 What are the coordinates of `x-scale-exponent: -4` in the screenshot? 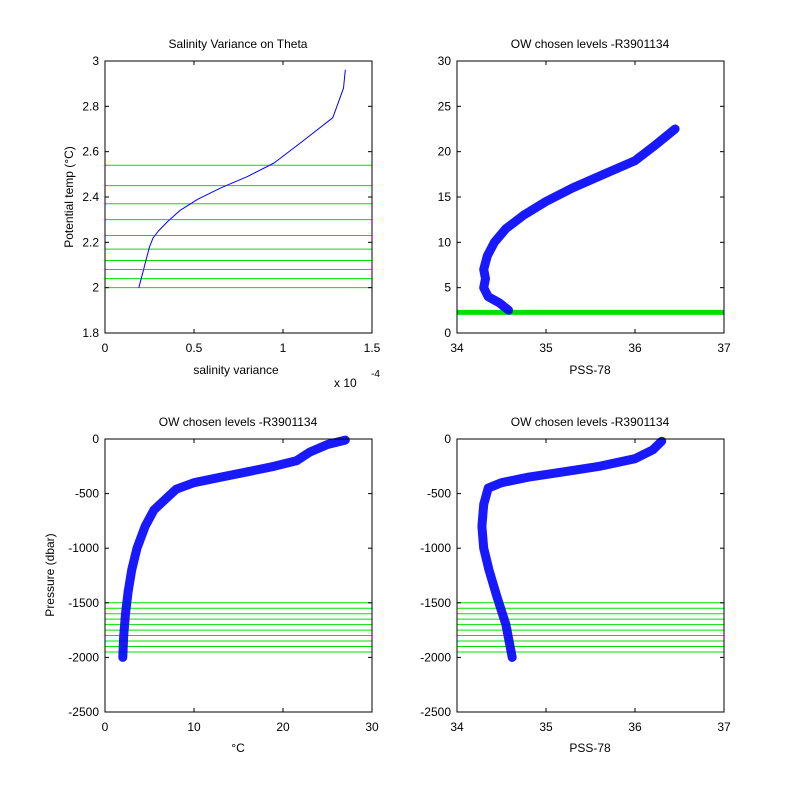 It's located at (375, 374).